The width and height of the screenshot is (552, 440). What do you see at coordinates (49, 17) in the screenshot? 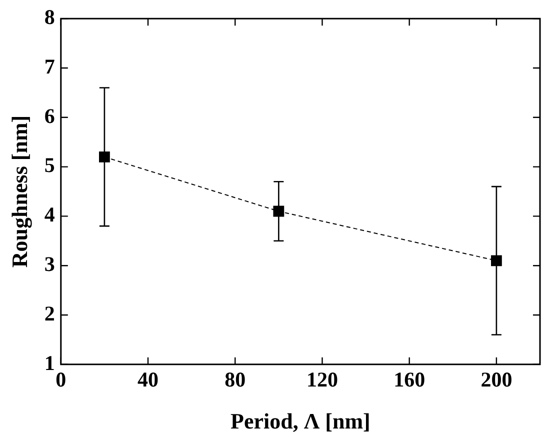
I see `y-tick-label: 8` at bounding box center [49, 17].